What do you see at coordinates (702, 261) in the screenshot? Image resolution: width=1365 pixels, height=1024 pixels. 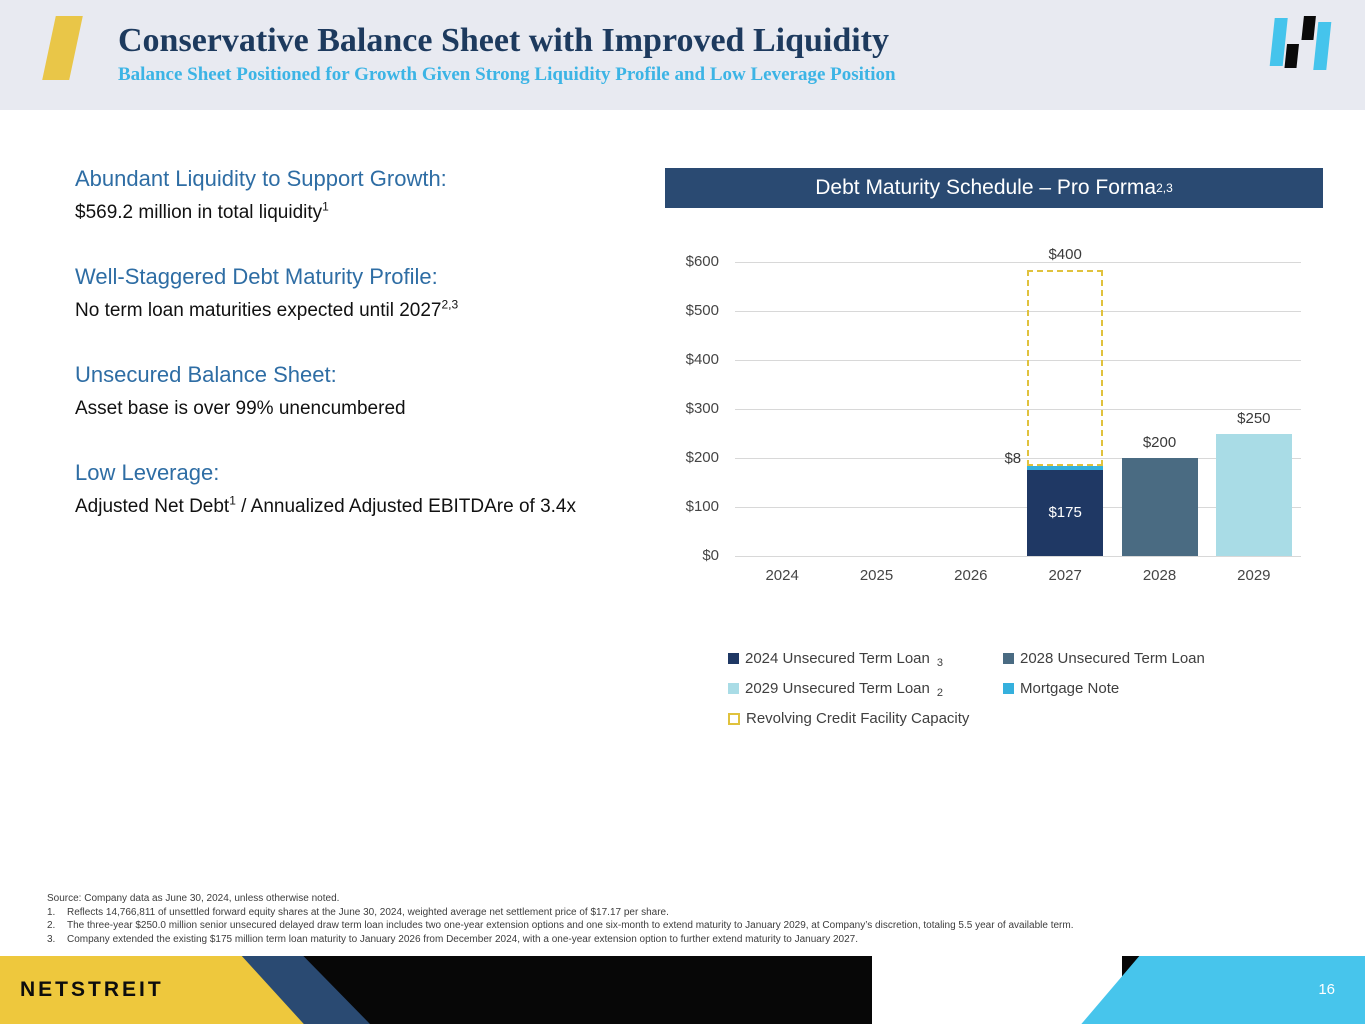 I see `y-tick-label: $600` at bounding box center [702, 261].